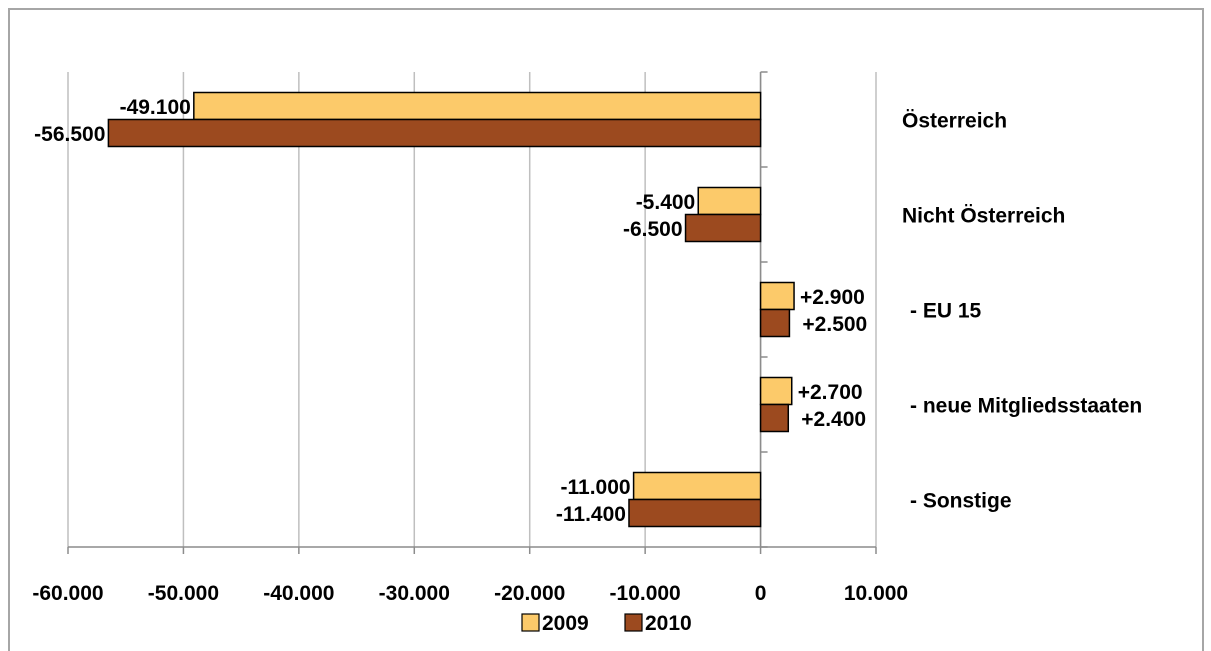 The height and width of the screenshot is (651, 1211). What do you see at coordinates (983, 216) in the screenshot?
I see `category-label: Nicht Österreich` at bounding box center [983, 216].